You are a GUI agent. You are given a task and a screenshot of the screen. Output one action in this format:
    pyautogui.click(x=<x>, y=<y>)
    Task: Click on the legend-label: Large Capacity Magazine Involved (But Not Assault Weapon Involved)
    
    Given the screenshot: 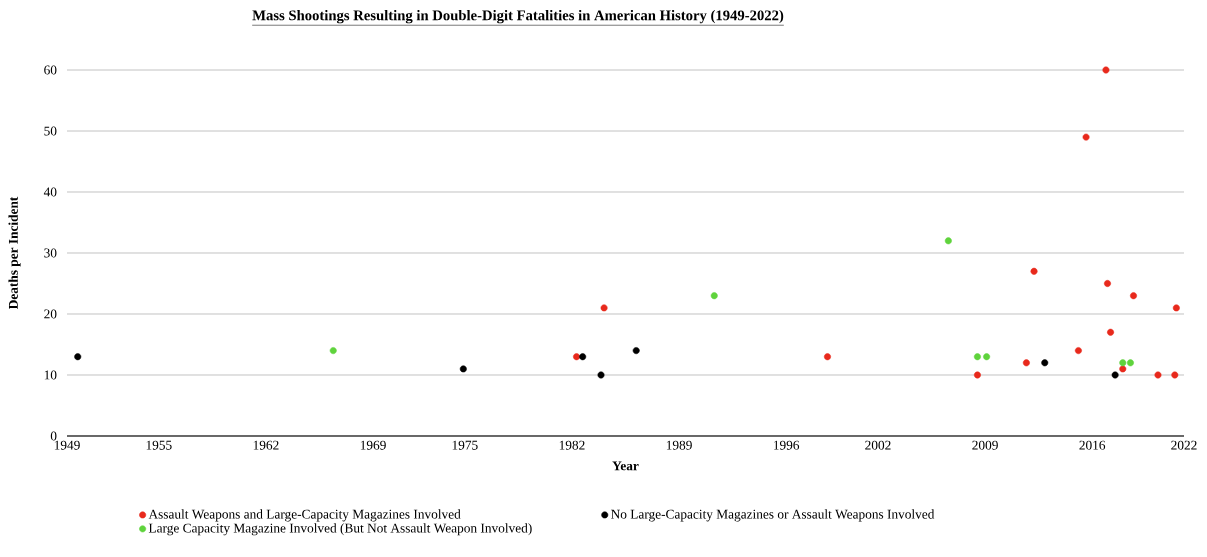 What is the action you would take?
    pyautogui.click(x=340, y=529)
    